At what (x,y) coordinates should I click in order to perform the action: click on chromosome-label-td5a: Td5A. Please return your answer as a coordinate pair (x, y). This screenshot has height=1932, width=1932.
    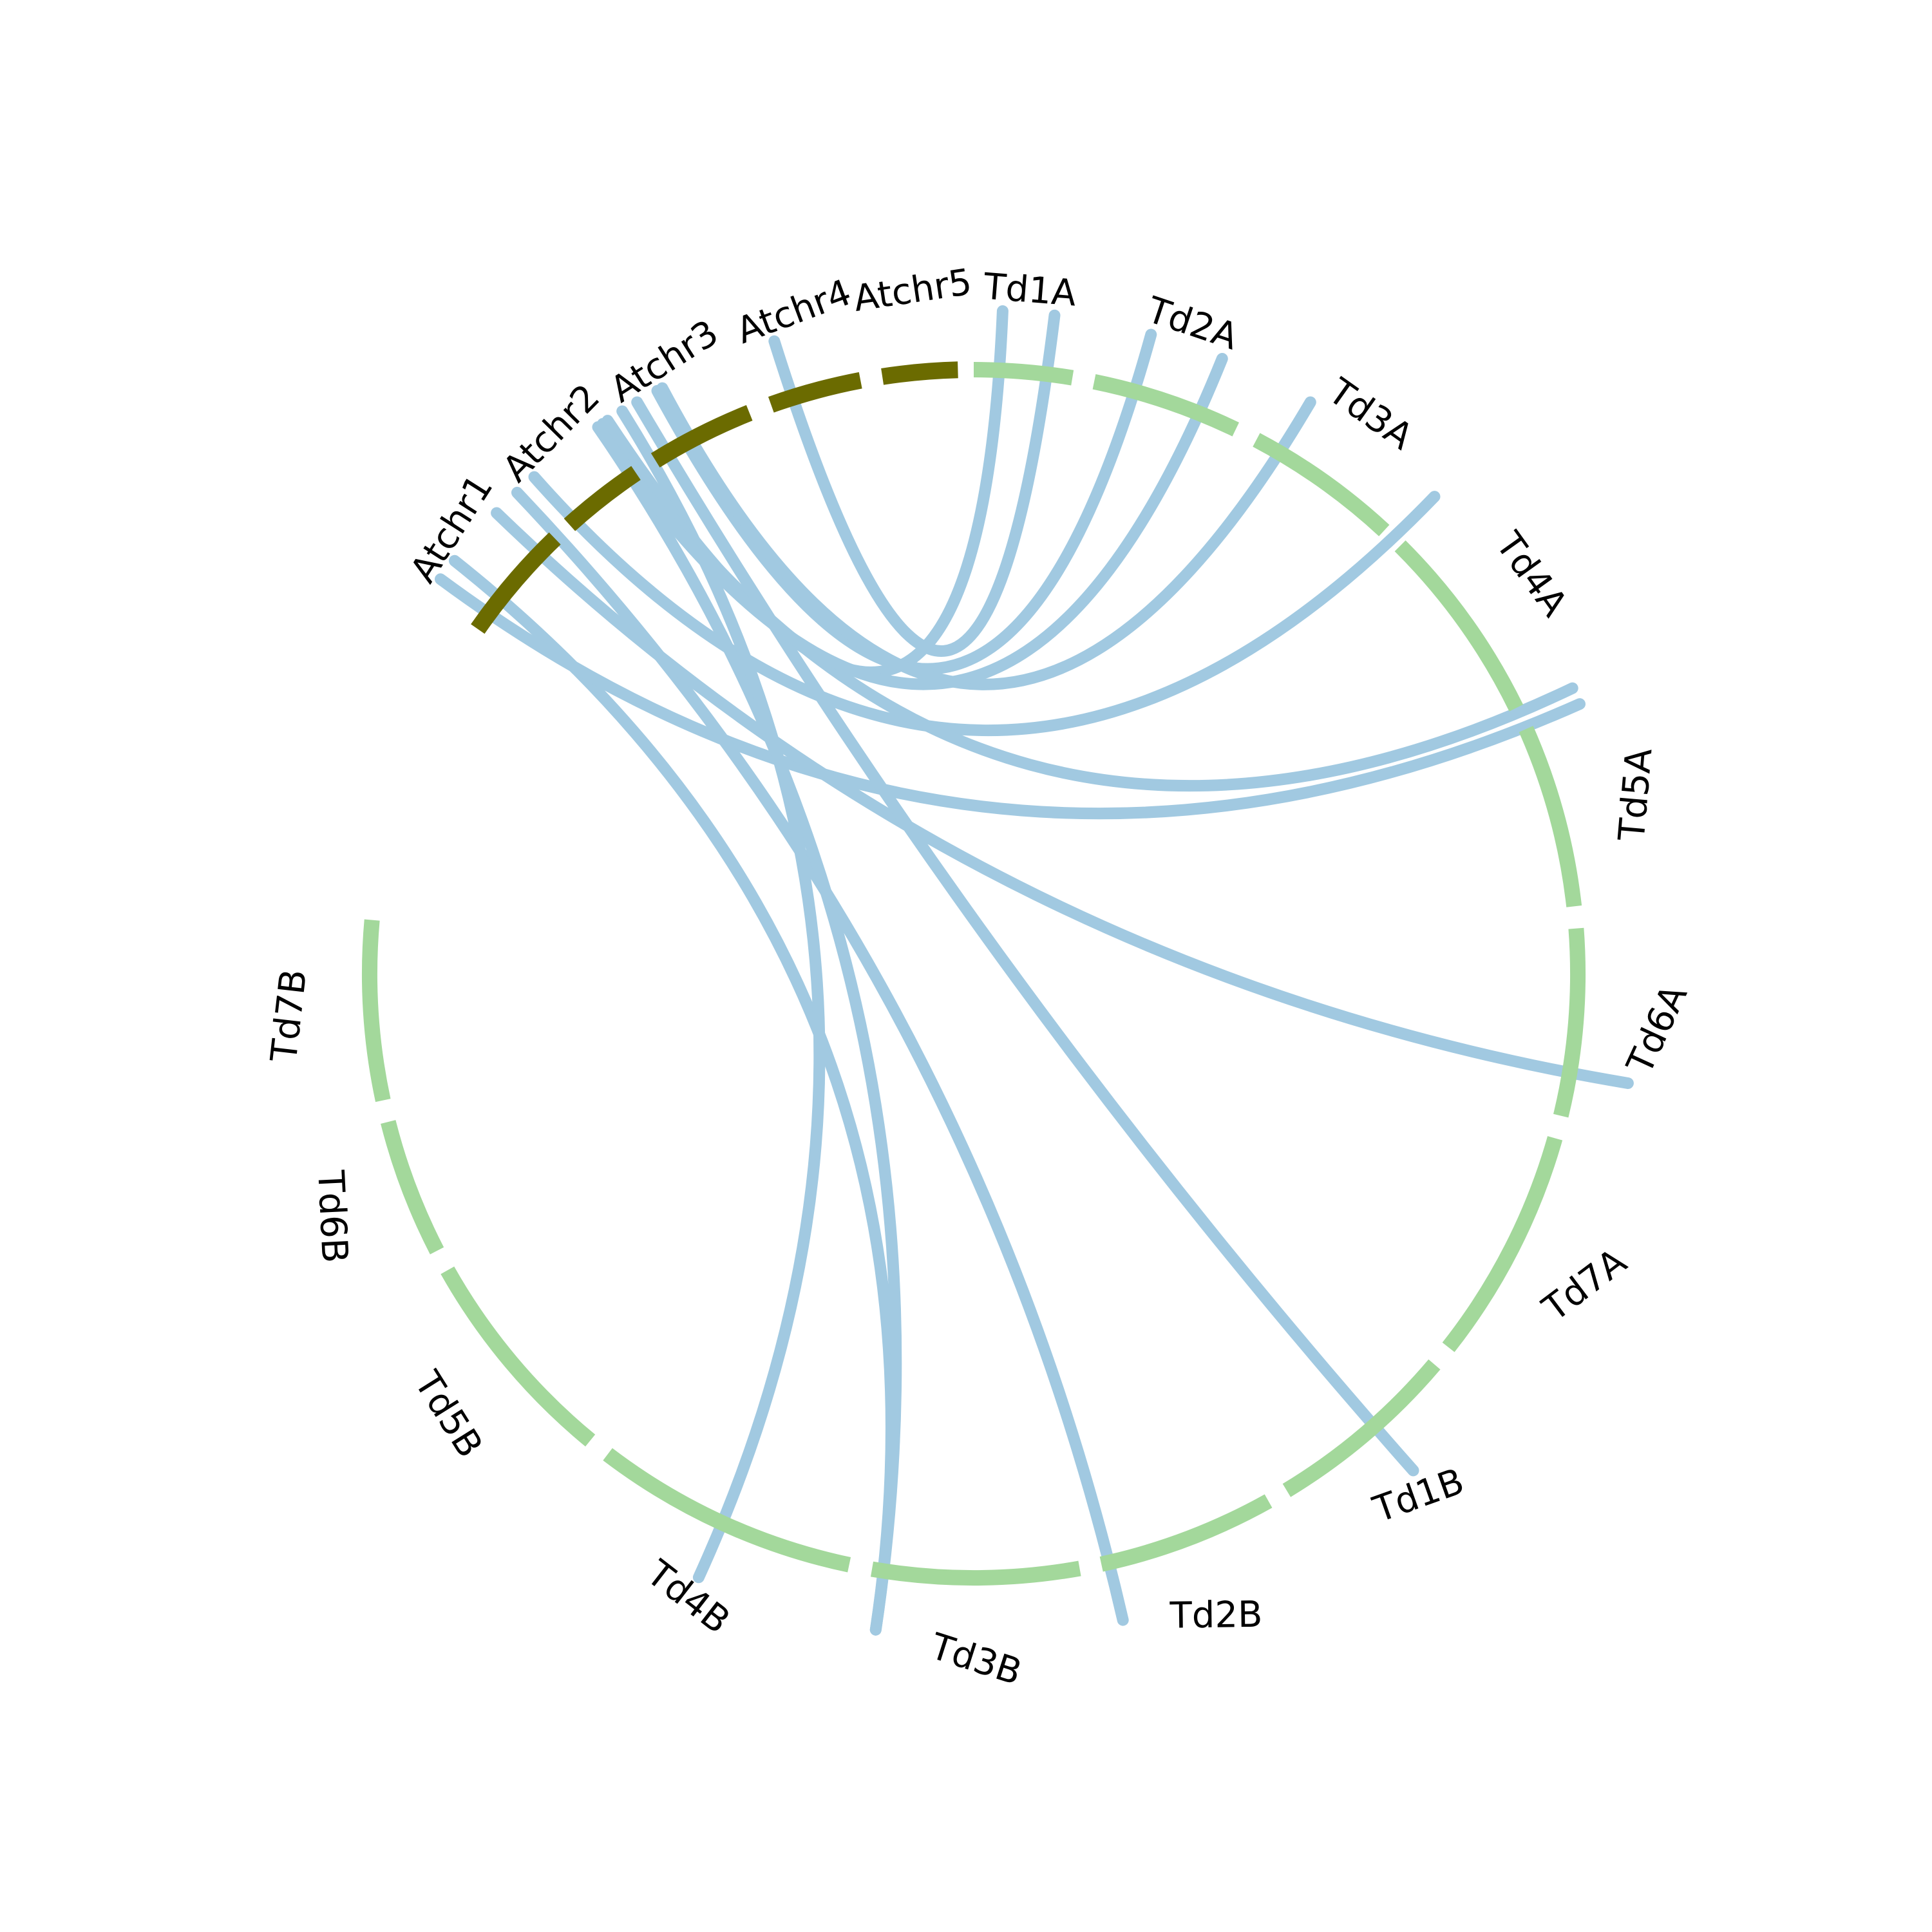
    Looking at the image, I should click on (1636, 794).